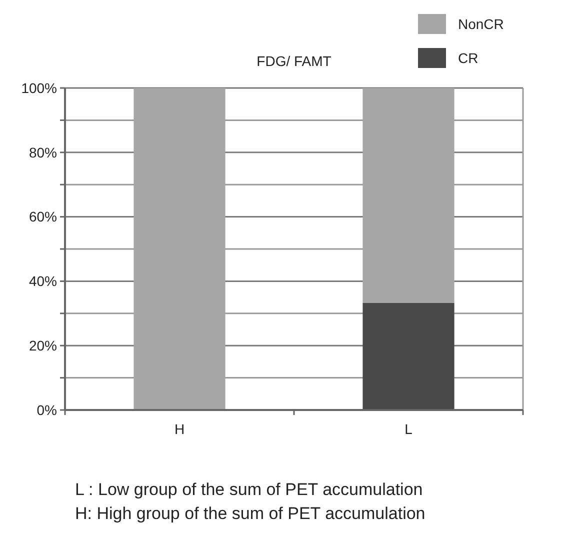 This screenshot has height=539, width=568. Describe the element at coordinates (179, 429) in the screenshot. I see `x-tick-label: H` at that location.